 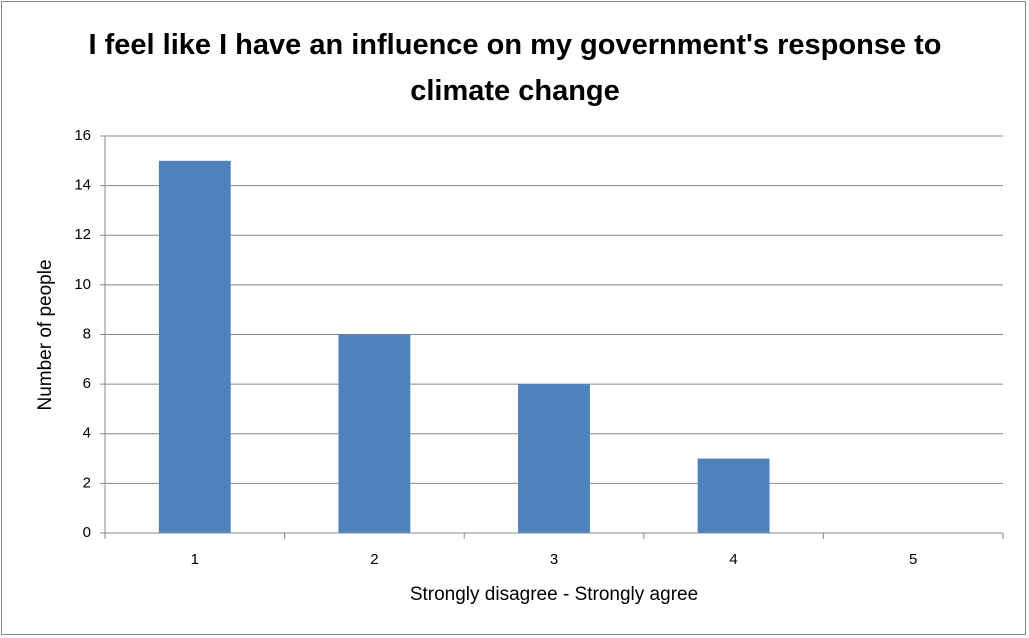 I want to click on y-tick-label: 0, so click(x=87, y=532).